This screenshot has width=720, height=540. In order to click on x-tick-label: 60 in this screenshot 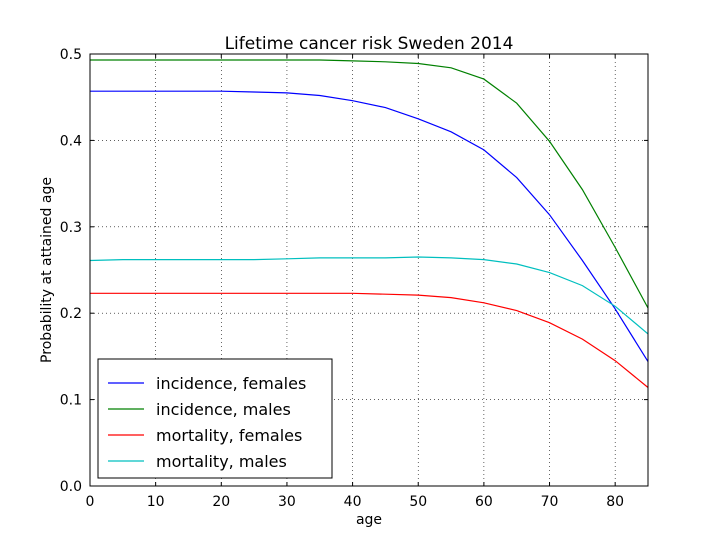, I will do `click(484, 502)`.